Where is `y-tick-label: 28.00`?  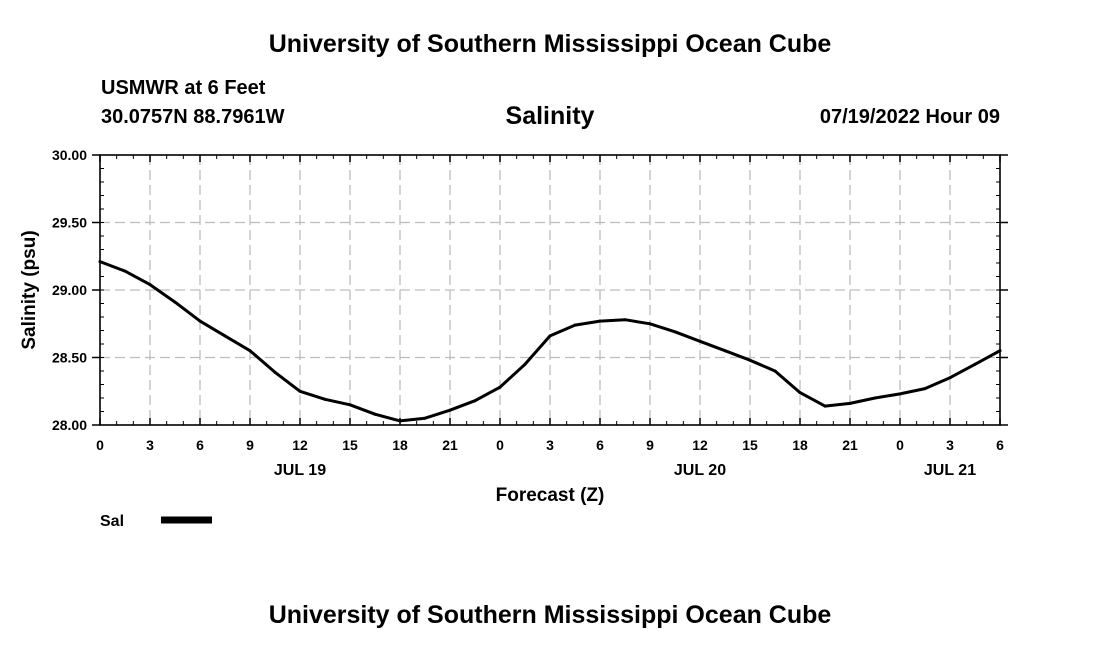 y-tick-label: 28.00 is located at coordinates (69, 425).